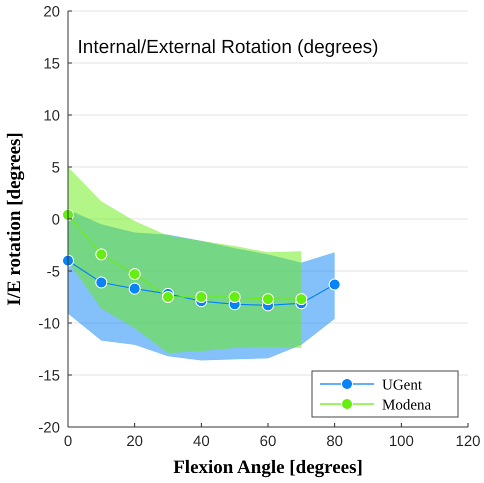 Image resolution: width=484 pixels, height=483 pixels. Describe the element at coordinates (268, 441) in the screenshot. I see `x-tick-label: 60` at that location.